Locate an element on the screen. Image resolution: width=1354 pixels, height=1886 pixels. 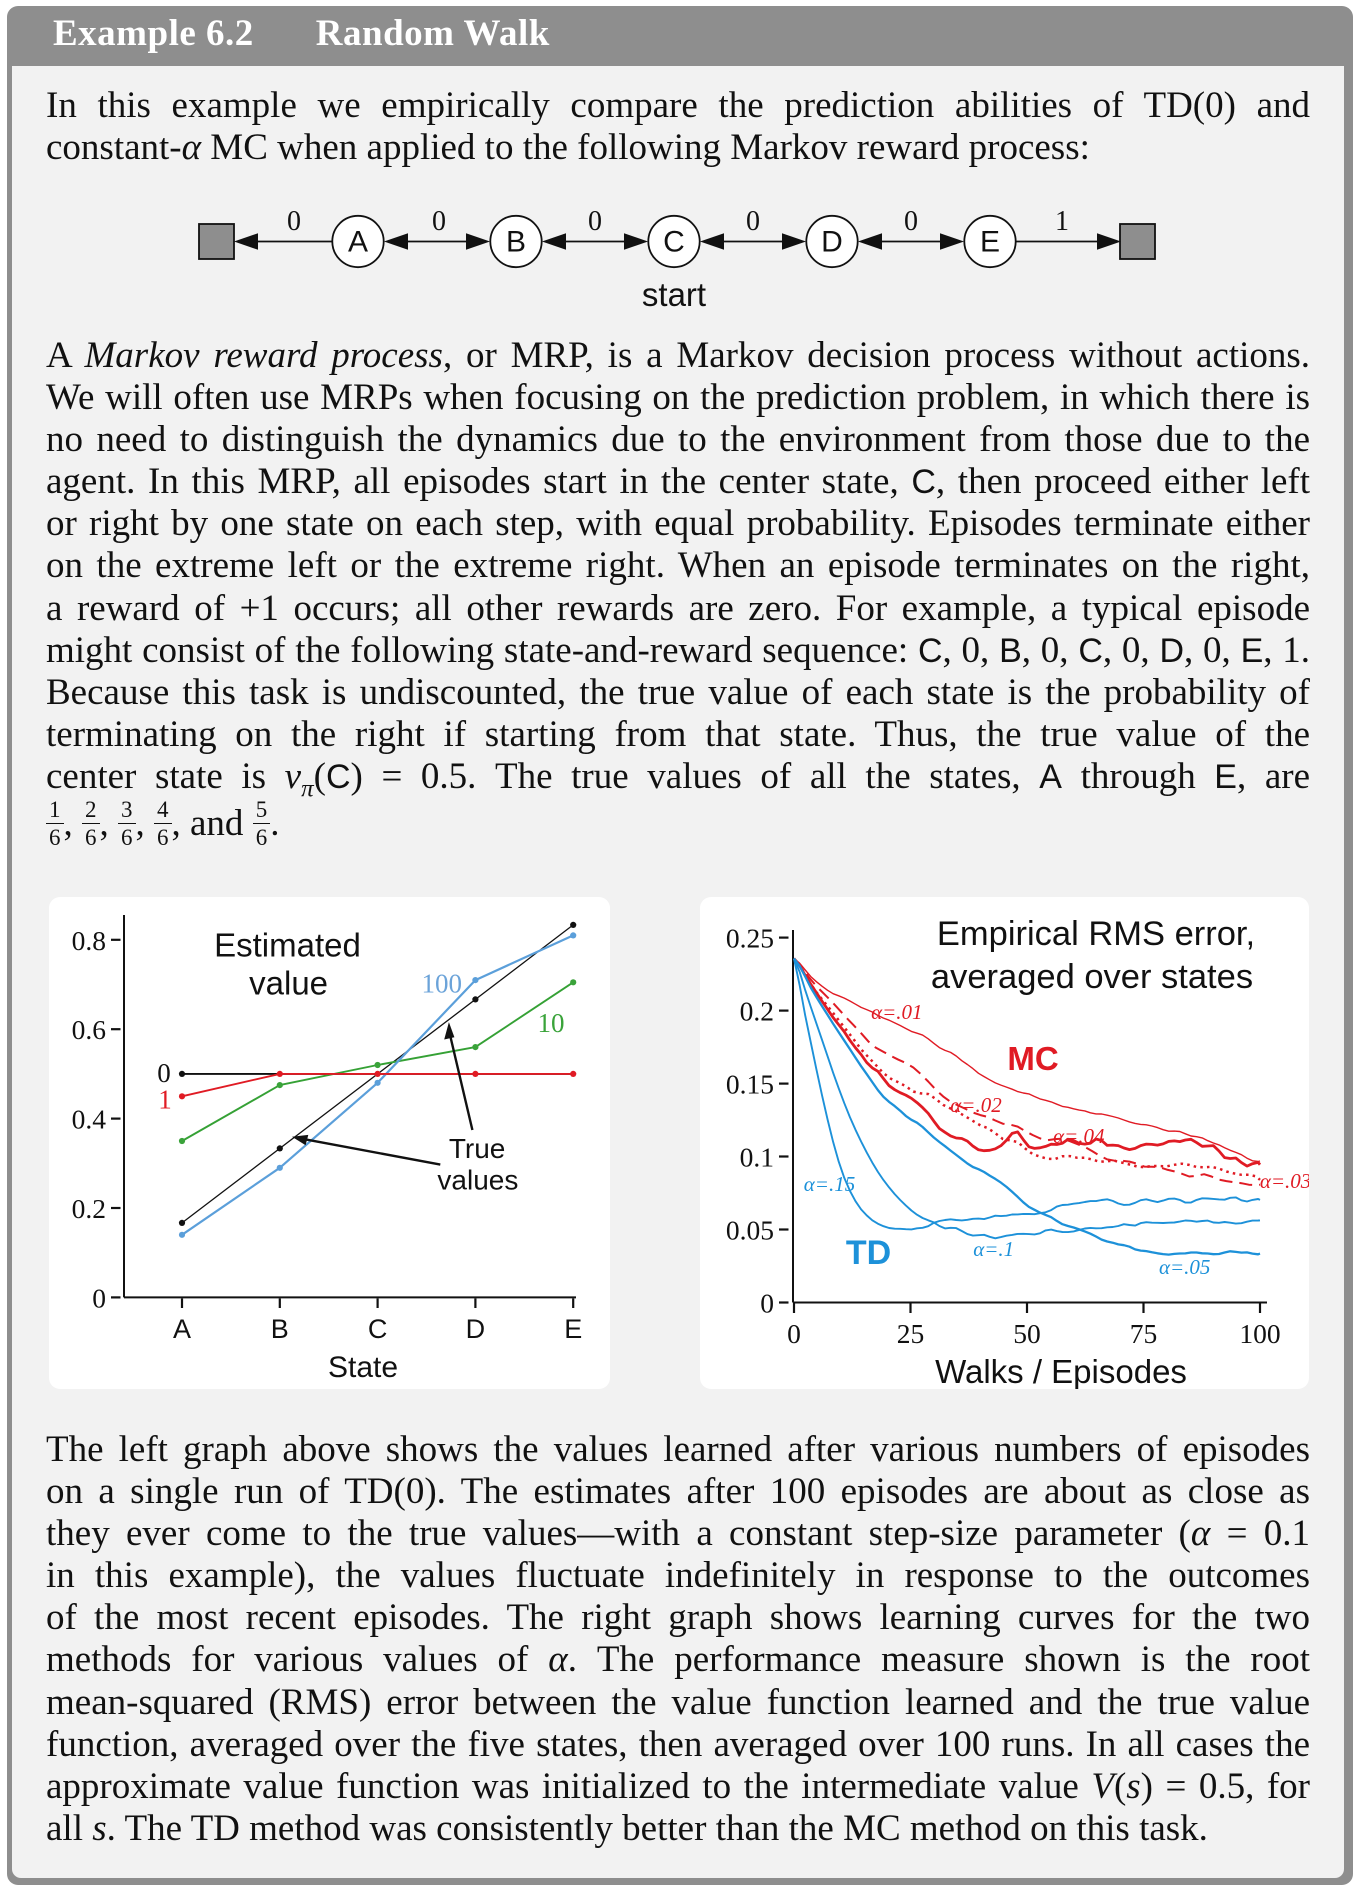
svg-text: 0.05 is located at coordinates (750, 1230).